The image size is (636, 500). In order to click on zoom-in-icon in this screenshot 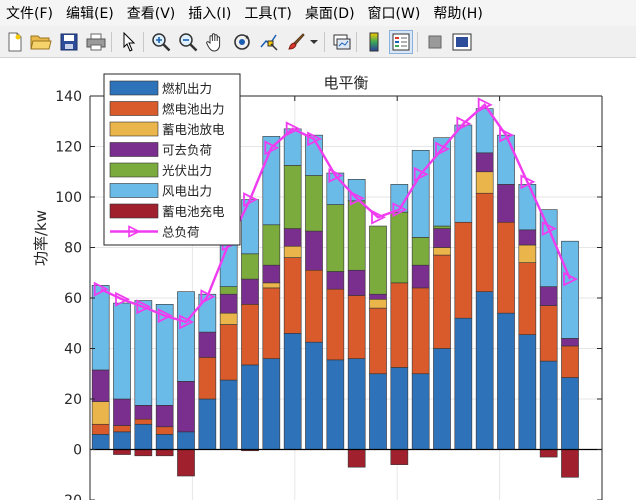, I will do `click(161, 42)`.